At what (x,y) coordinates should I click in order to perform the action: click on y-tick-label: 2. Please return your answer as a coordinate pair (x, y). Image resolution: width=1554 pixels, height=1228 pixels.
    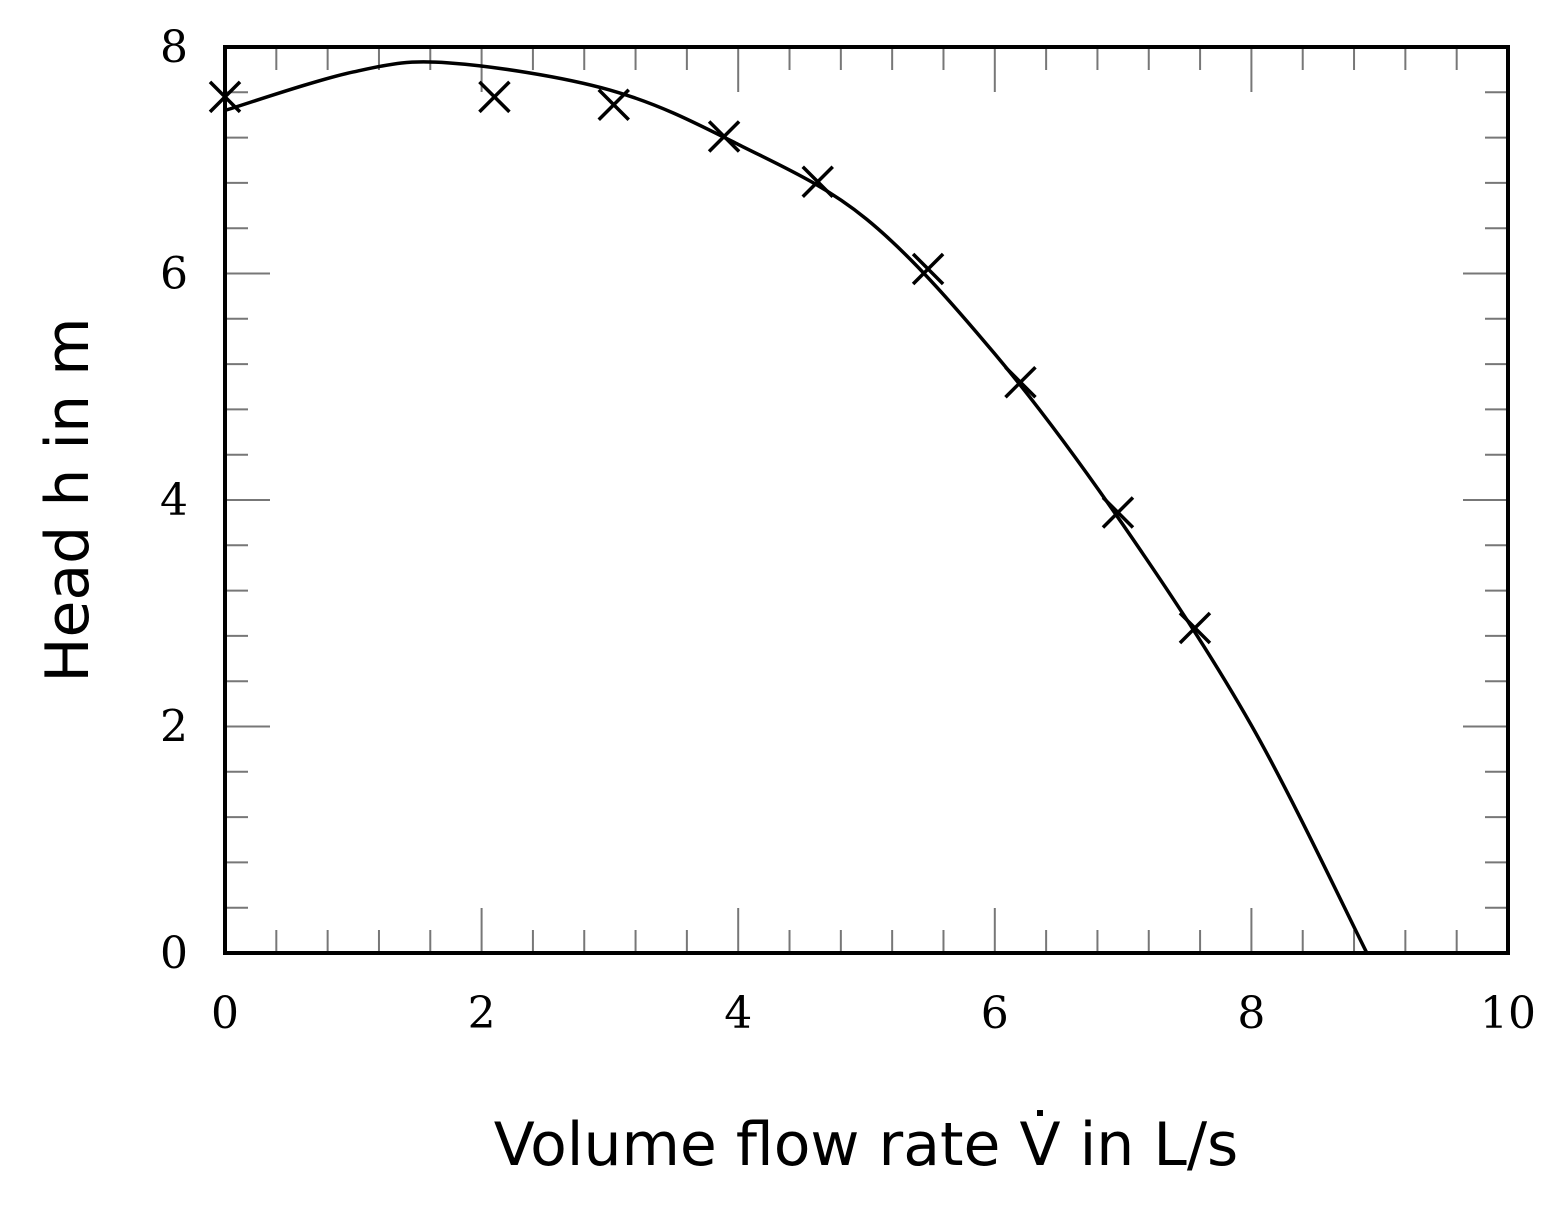
    Looking at the image, I should click on (174, 727).